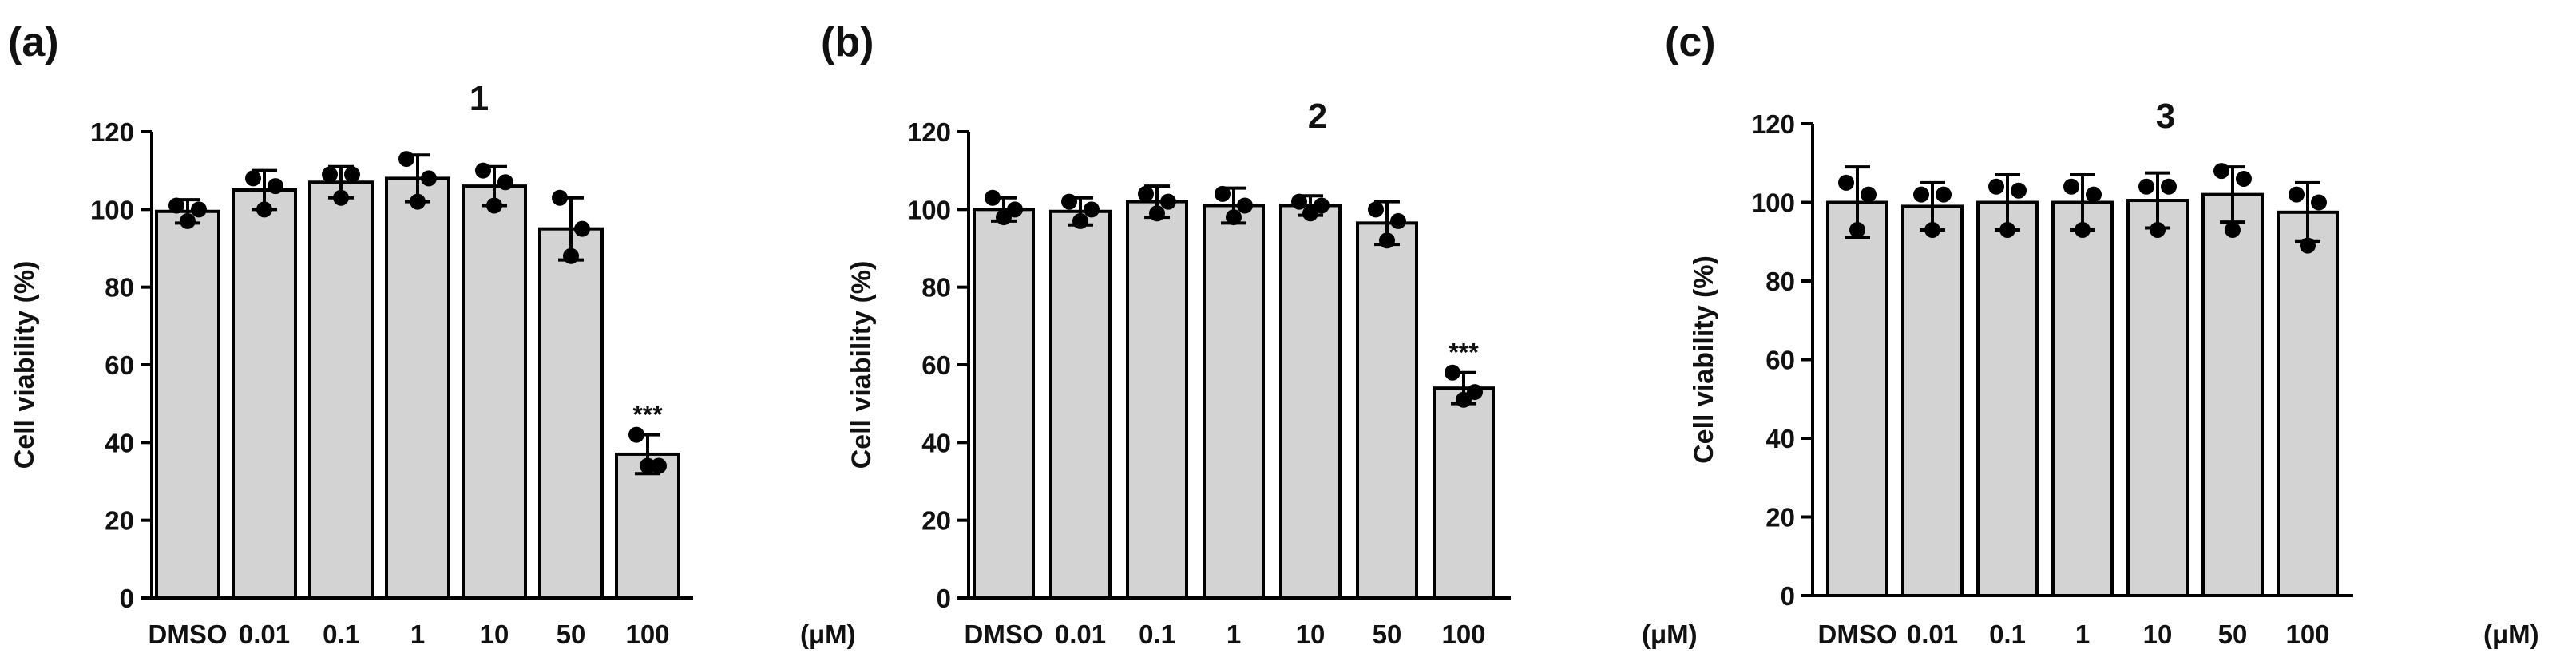  I want to click on panel-label: (a), so click(33, 42).